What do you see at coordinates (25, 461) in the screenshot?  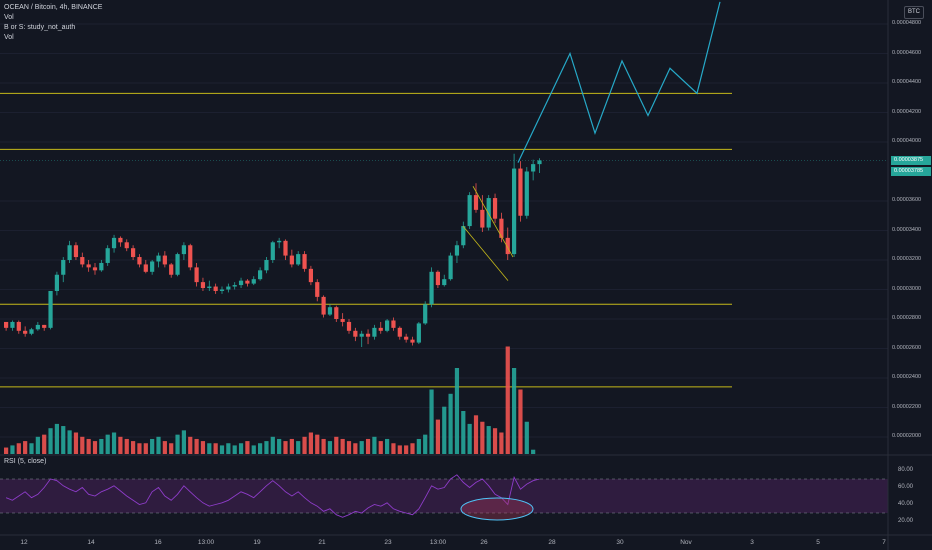 I see `rsi-legend: RSI (5, close)` at bounding box center [25, 461].